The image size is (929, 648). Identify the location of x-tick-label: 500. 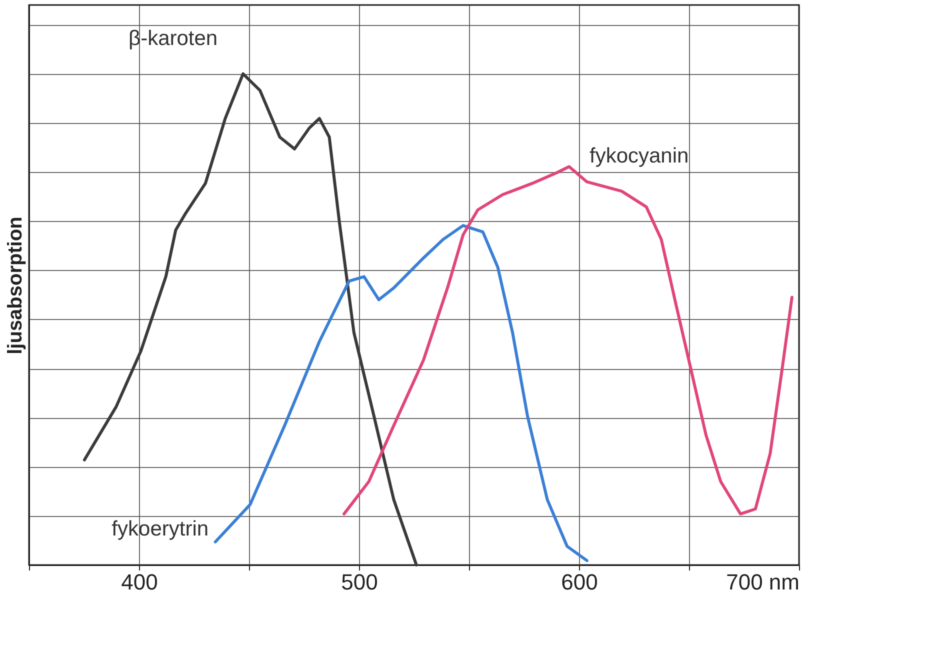
(359, 582).